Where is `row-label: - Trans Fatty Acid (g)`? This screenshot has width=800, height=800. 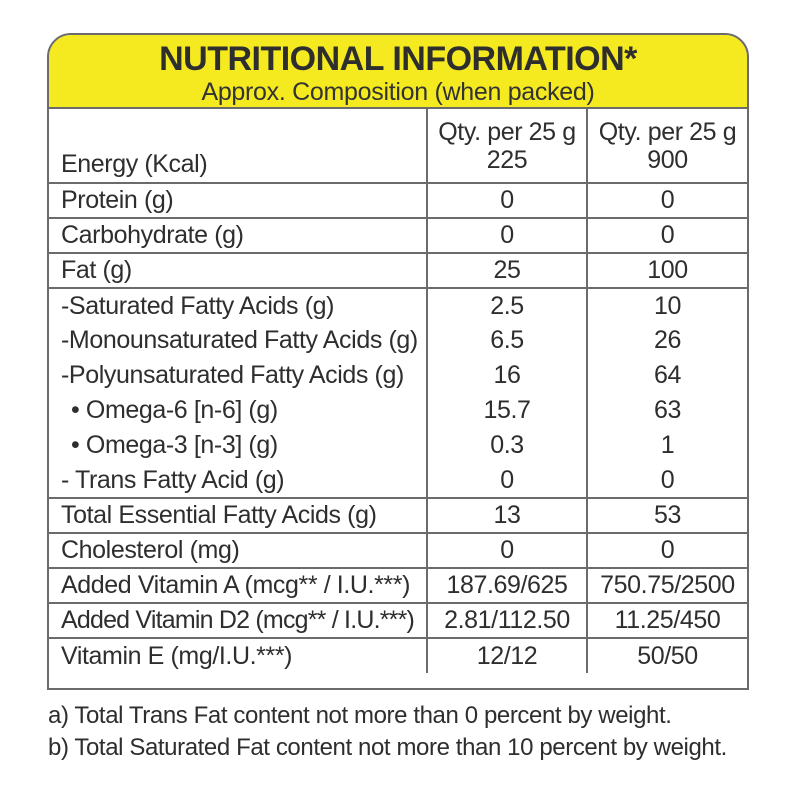
row-label: - Trans Fatty Acid (g) is located at coordinates (173, 479).